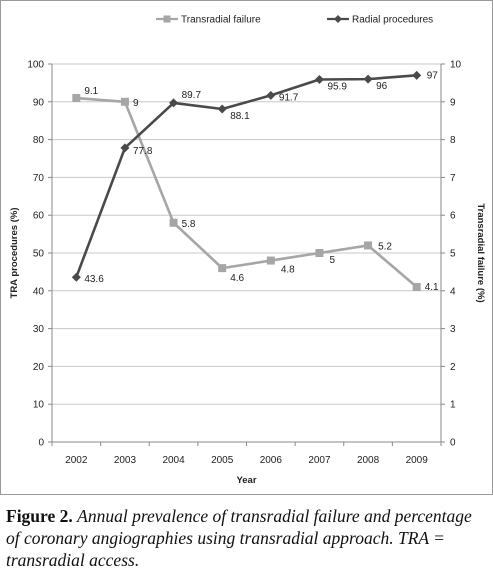  What do you see at coordinates (382, 86) in the screenshot?
I see `data-label: 96` at bounding box center [382, 86].